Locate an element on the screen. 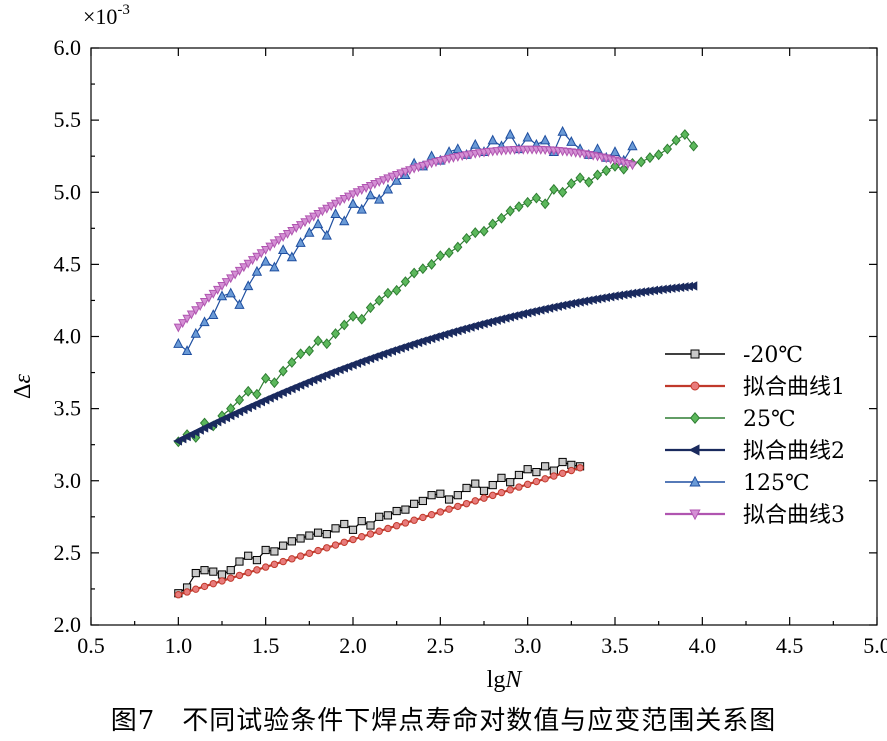 The height and width of the screenshot is (741, 887). x-tick-label: 1.0 is located at coordinates (179, 645).